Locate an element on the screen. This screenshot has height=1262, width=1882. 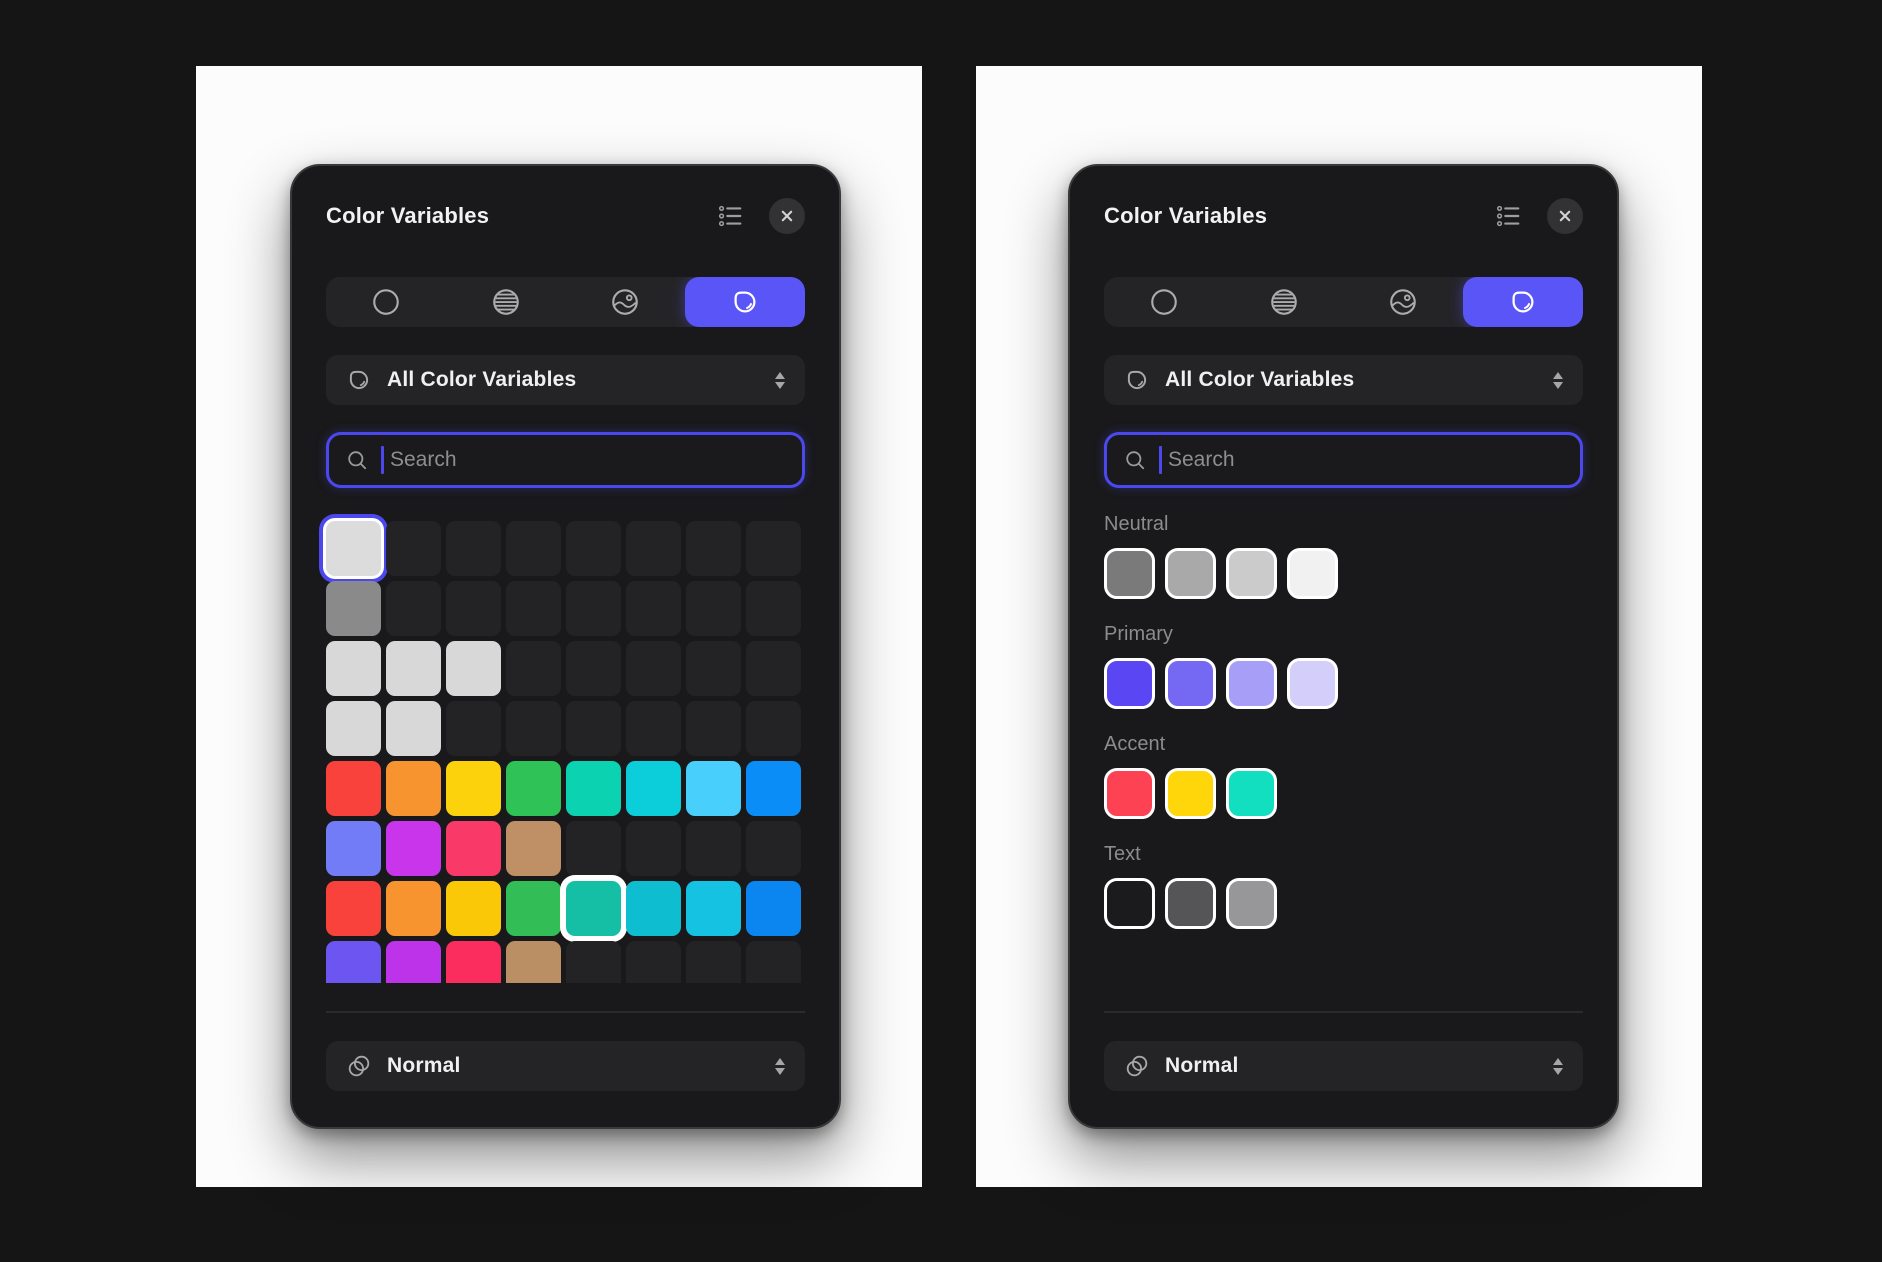
swatch-grid-scroll-area is located at coordinates (565, 748).